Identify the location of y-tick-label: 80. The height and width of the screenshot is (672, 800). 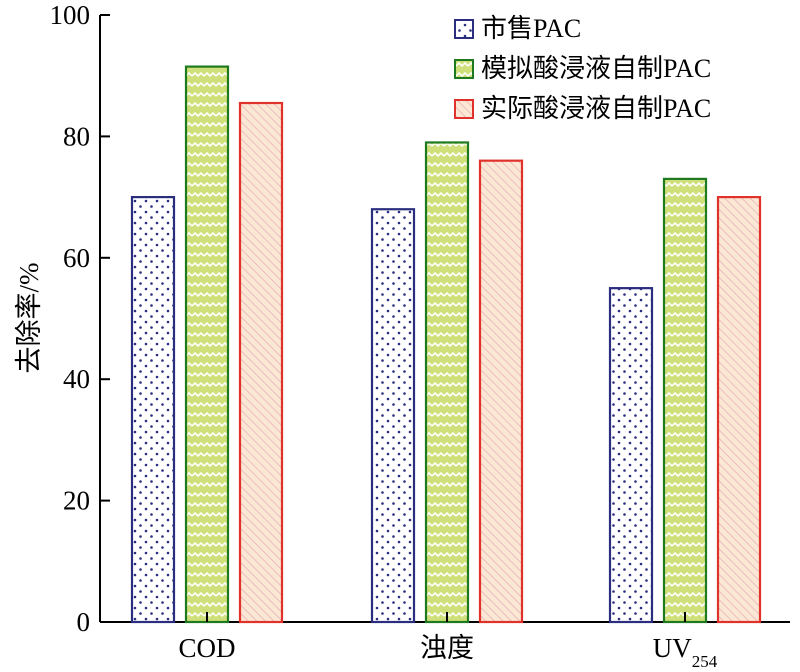
(76, 136).